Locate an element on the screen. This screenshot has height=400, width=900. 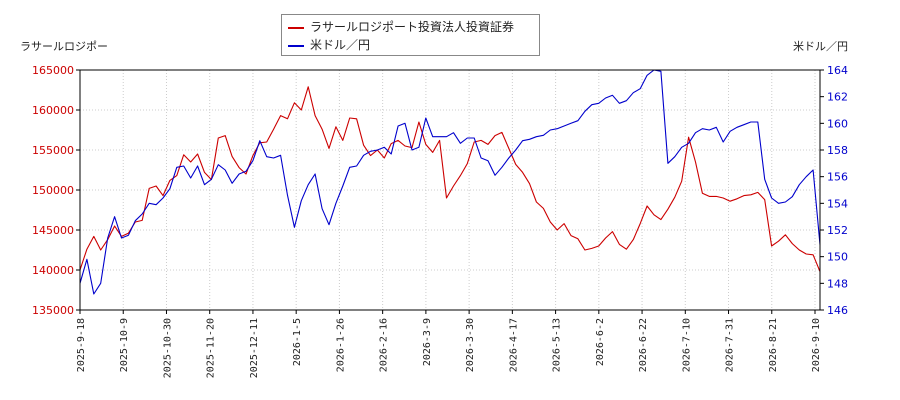
x-tick-label: 2026-2-16 is located at coordinates (384, 345).